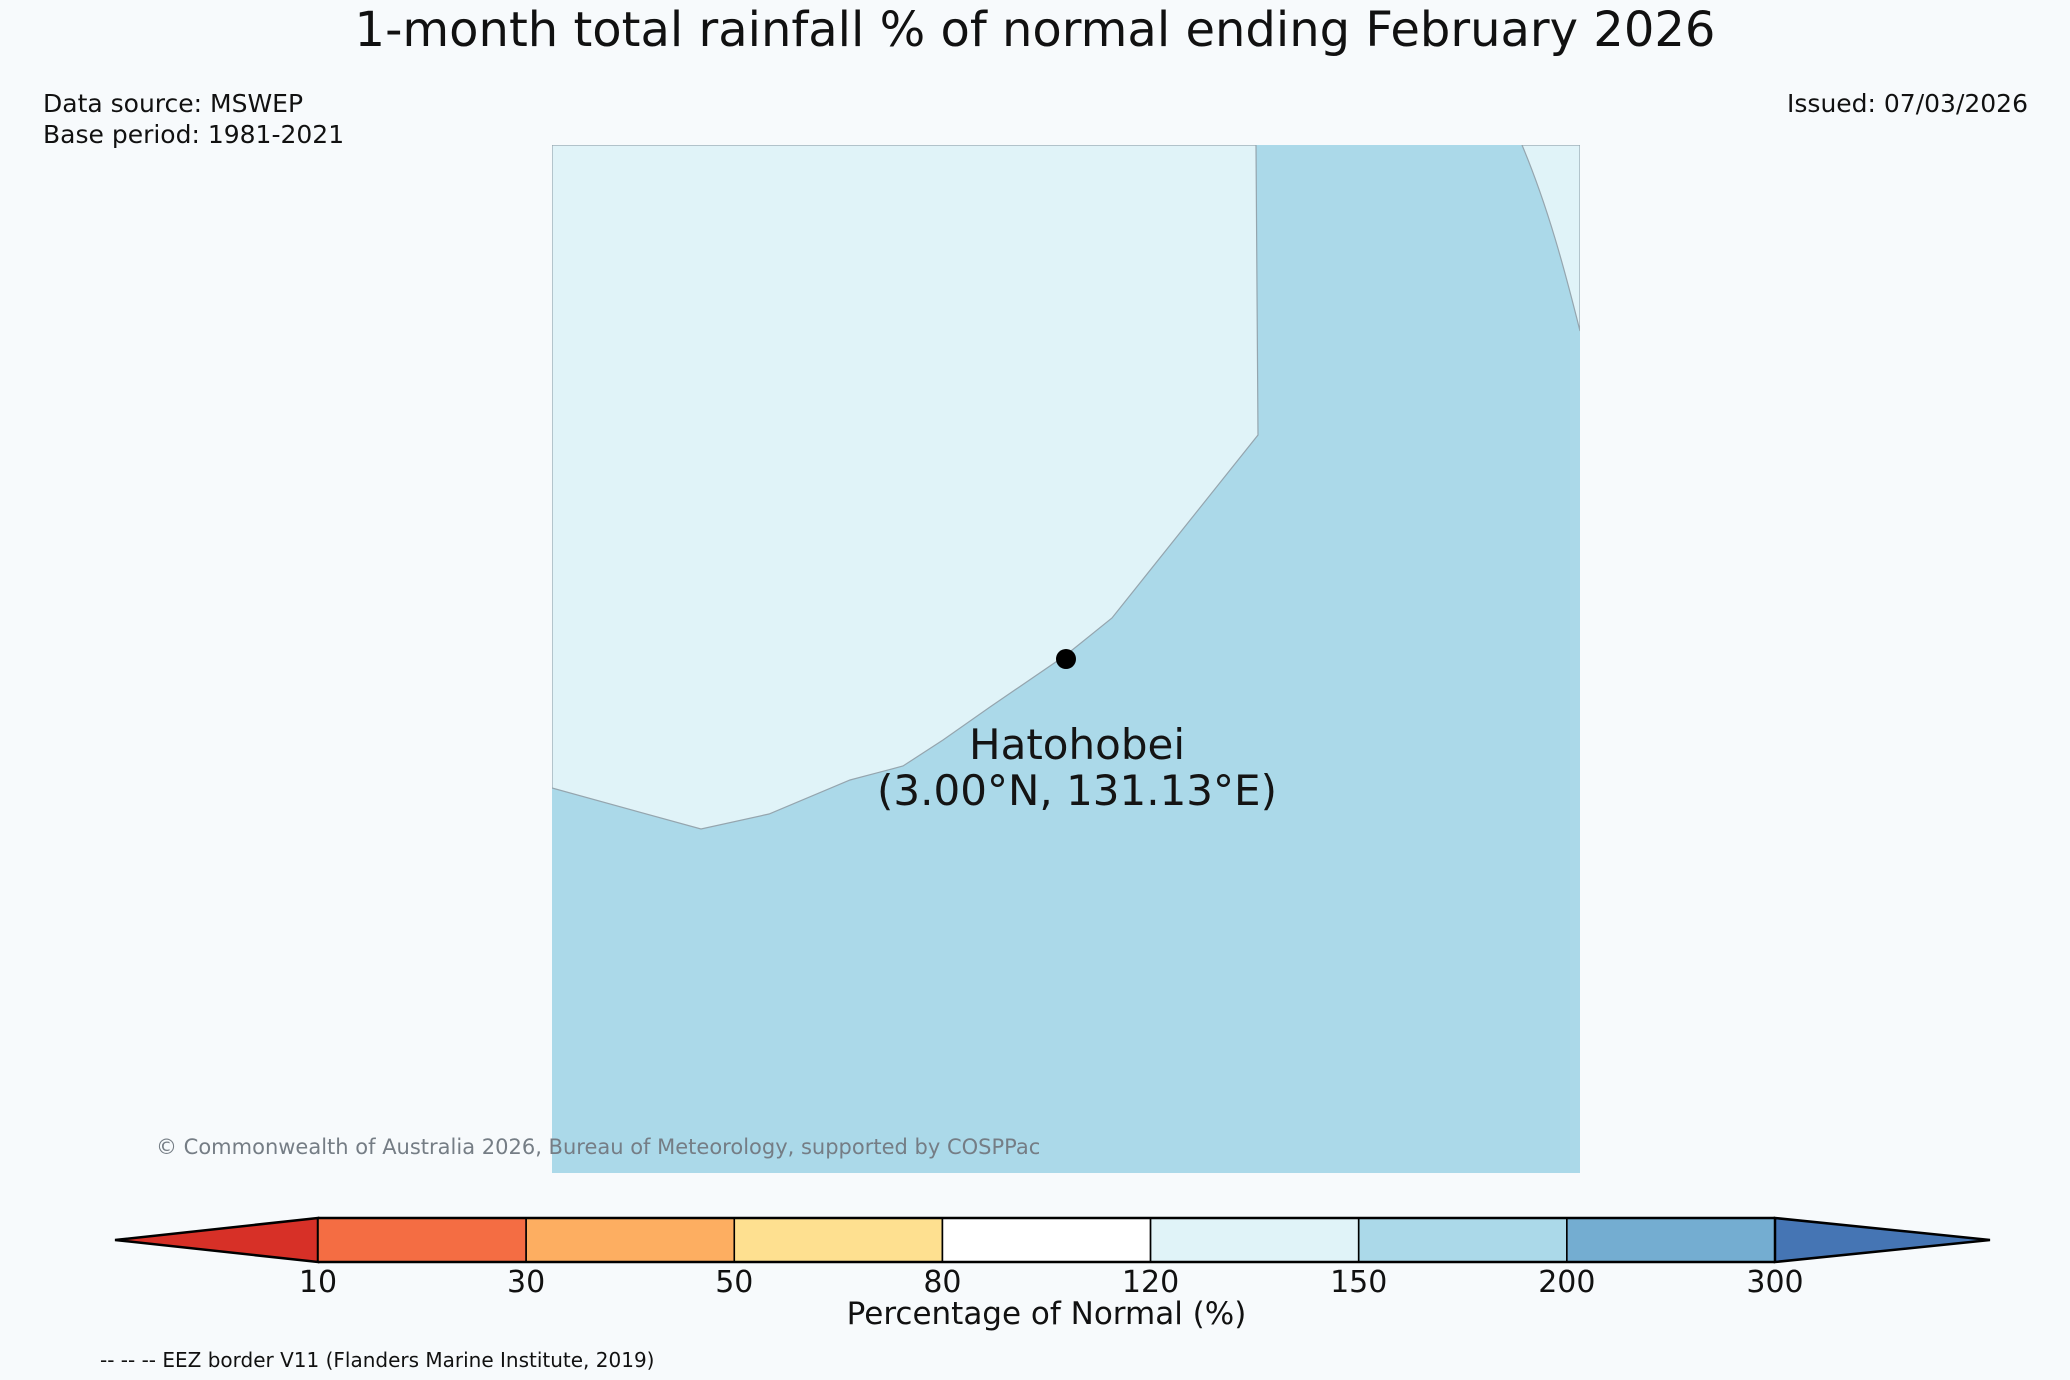  Describe the element at coordinates (173, 103) in the screenshot. I see `data-source-text: Data source: MSWEP` at that location.